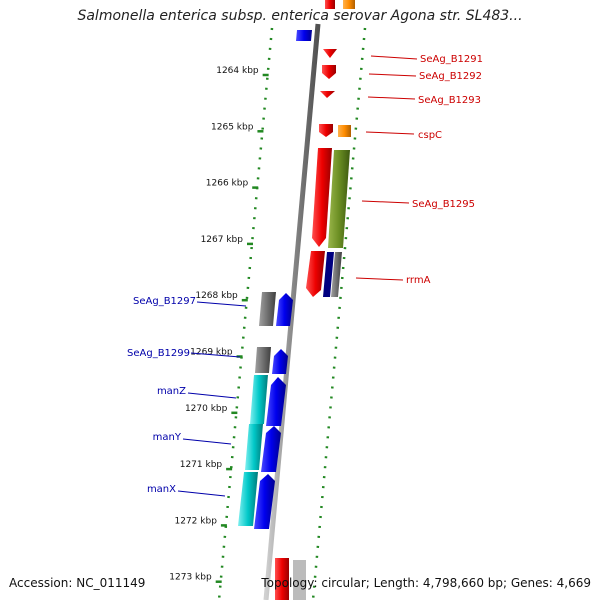 Image resolution: width=600 pixels, height=600 pixels. I want to click on kbp-tick-label: 1270 kbp, so click(206, 409).